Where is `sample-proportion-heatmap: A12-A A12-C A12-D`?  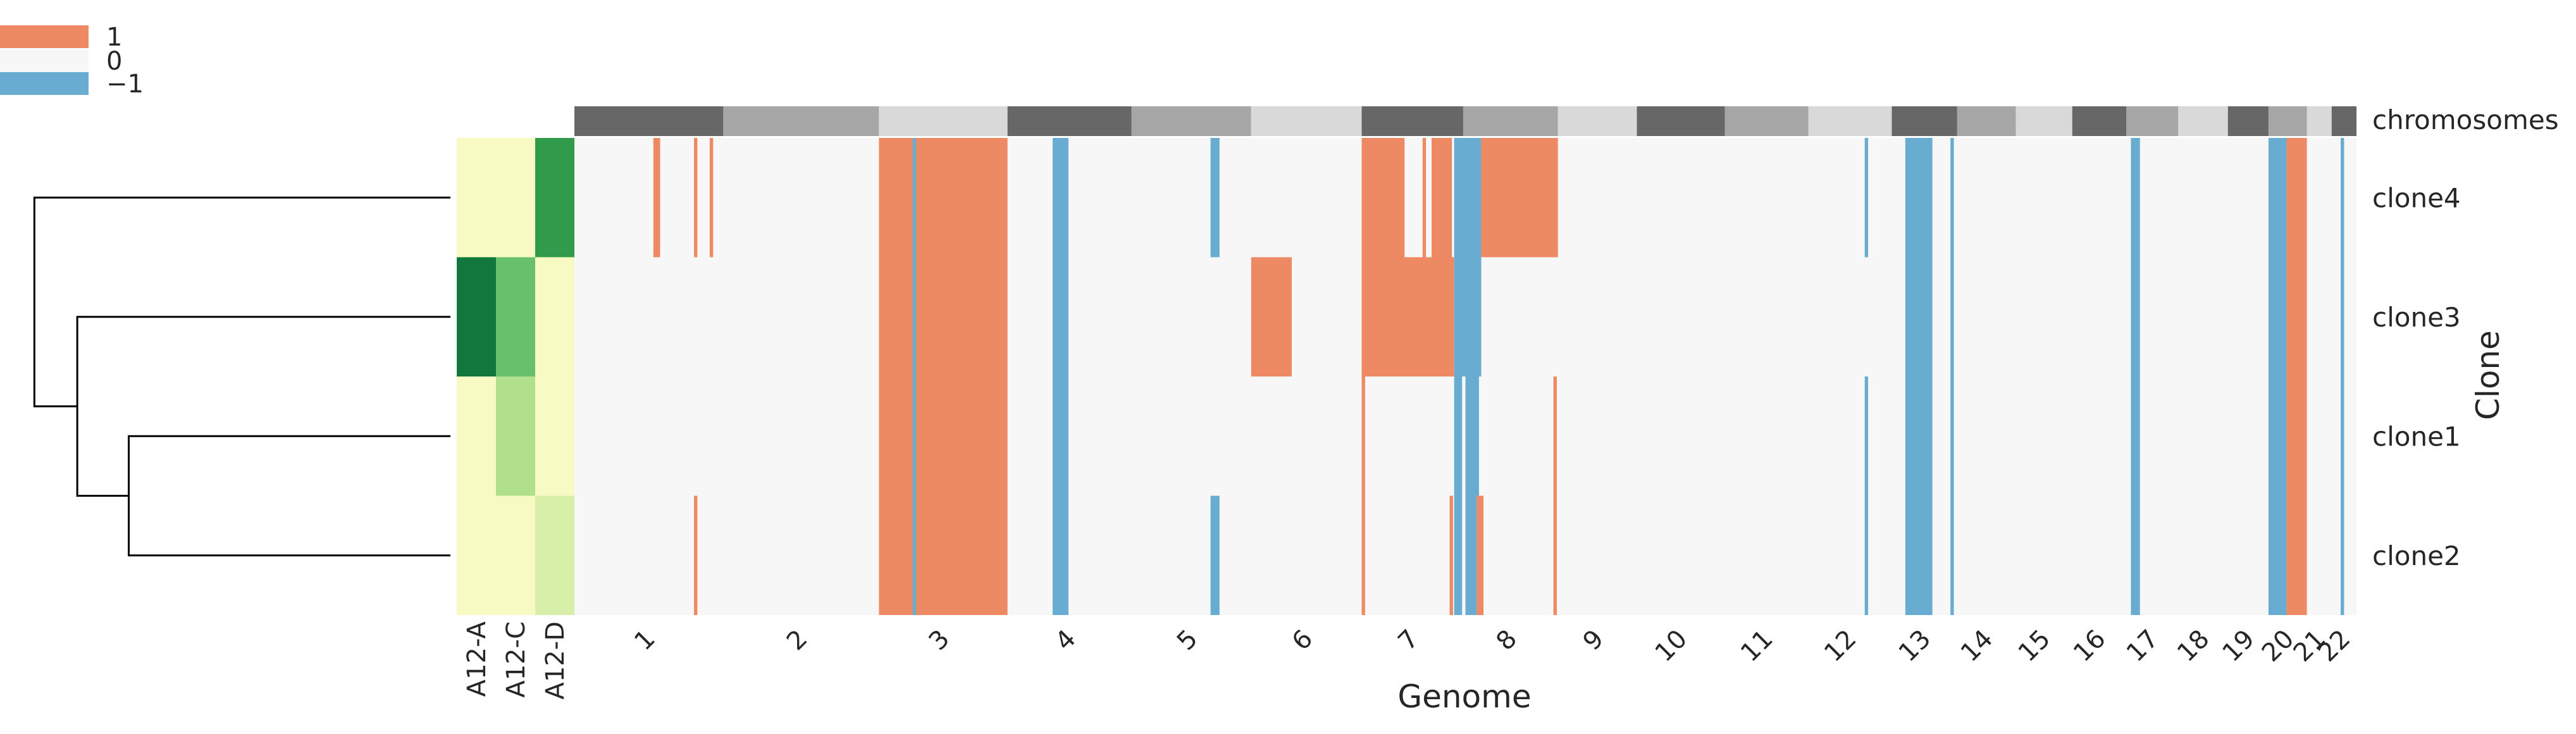 sample-proportion-heatmap: A12-A A12-C A12-D is located at coordinates (515, 419).